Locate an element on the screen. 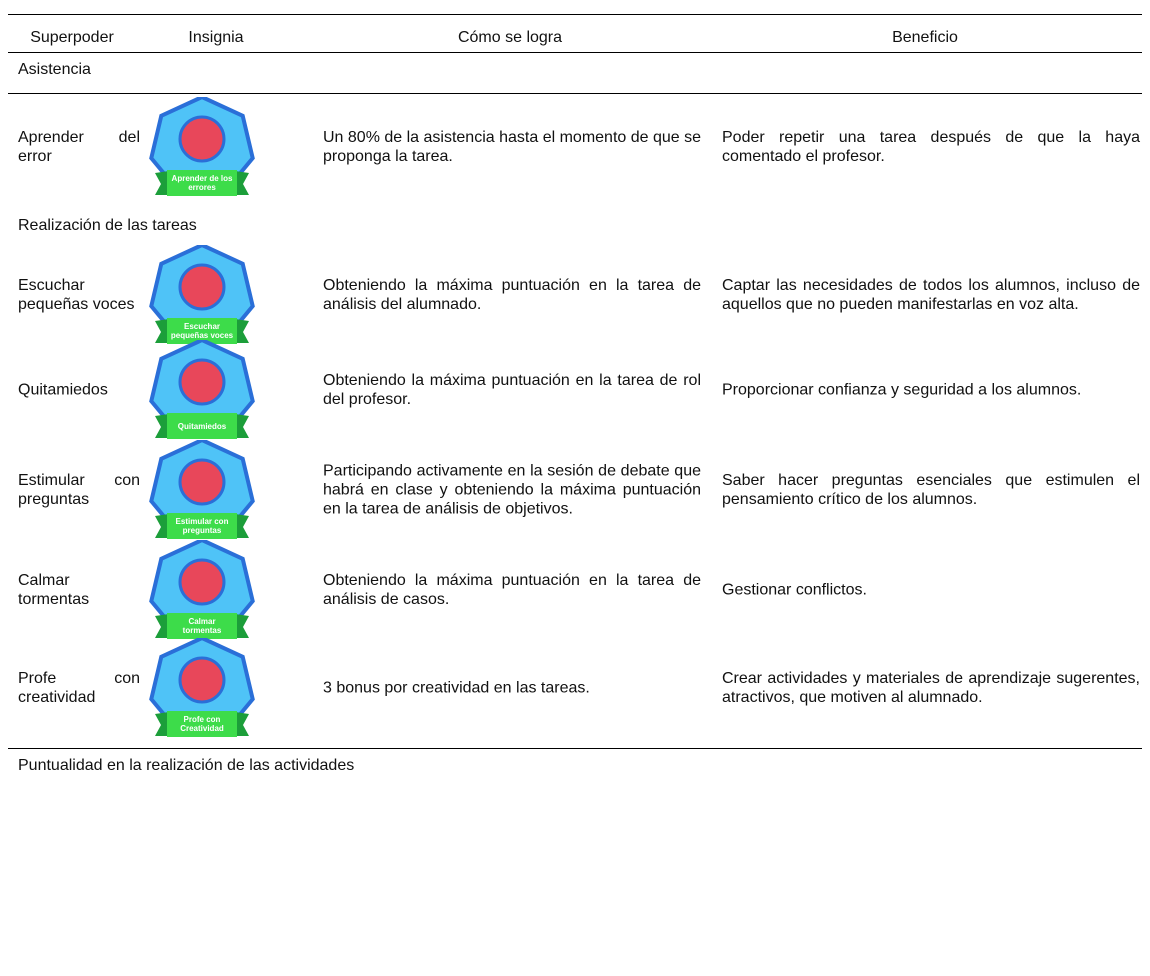  badge: Aprender de los errores is located at coordinates (202, 147).